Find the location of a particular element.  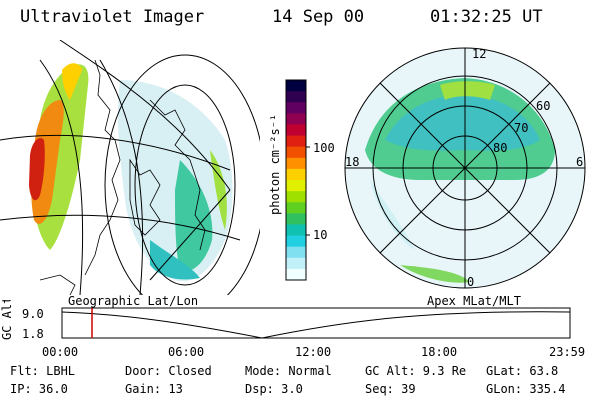

day-glow-green is located at coordinates (194, 216).